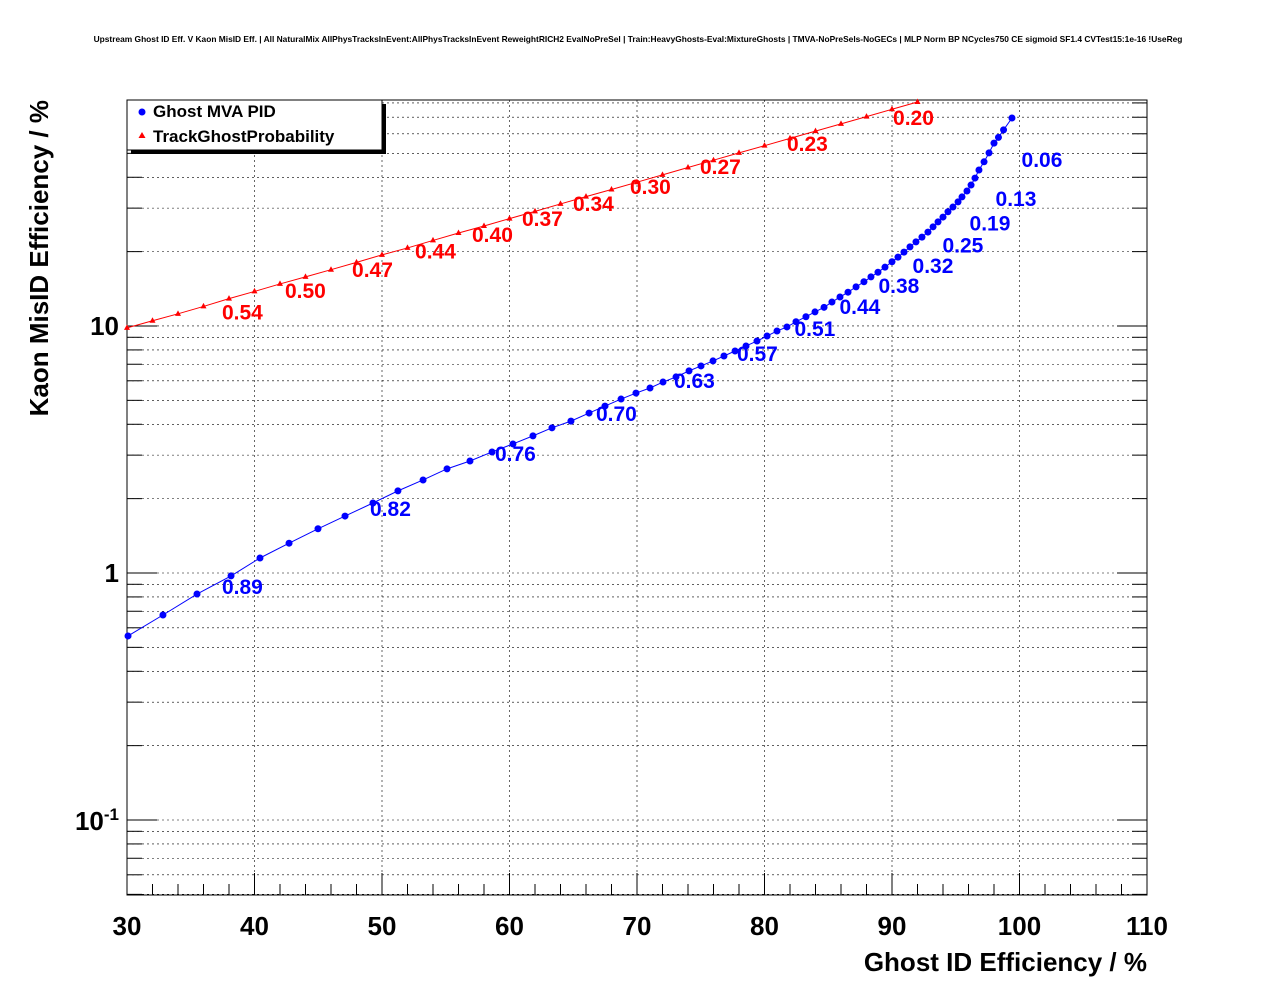 The width and height of the screenshot is (1276, 996). What do you see at coordinates (382, 926) in the screenshot?
I see `x-tick-label: 50` at bounding box center [382, 926].